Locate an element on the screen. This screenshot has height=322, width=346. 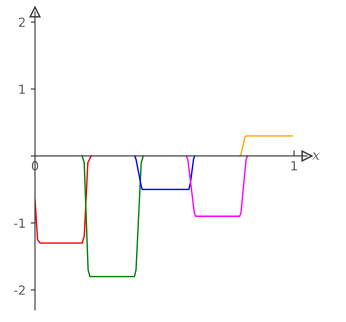
y-tick-label: -1 is located at coordinates (19, 223).